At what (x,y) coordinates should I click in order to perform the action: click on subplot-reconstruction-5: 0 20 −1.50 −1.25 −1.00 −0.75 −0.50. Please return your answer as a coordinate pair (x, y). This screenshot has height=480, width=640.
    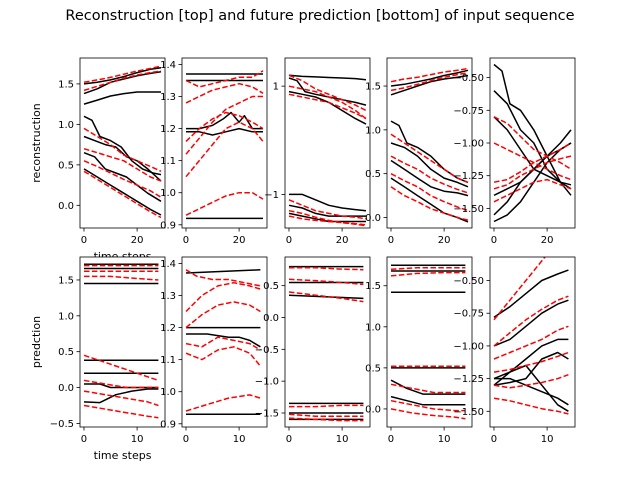
    Looking at the image, I should click on (514, 151).